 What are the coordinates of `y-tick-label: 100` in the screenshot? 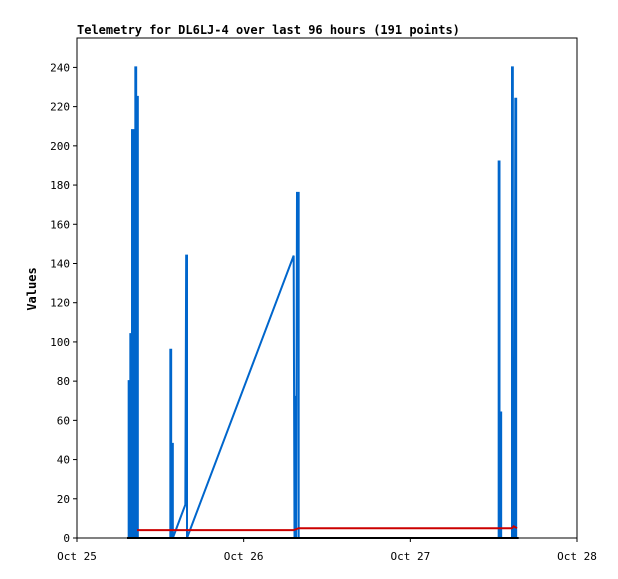 It's located at (60, 342).